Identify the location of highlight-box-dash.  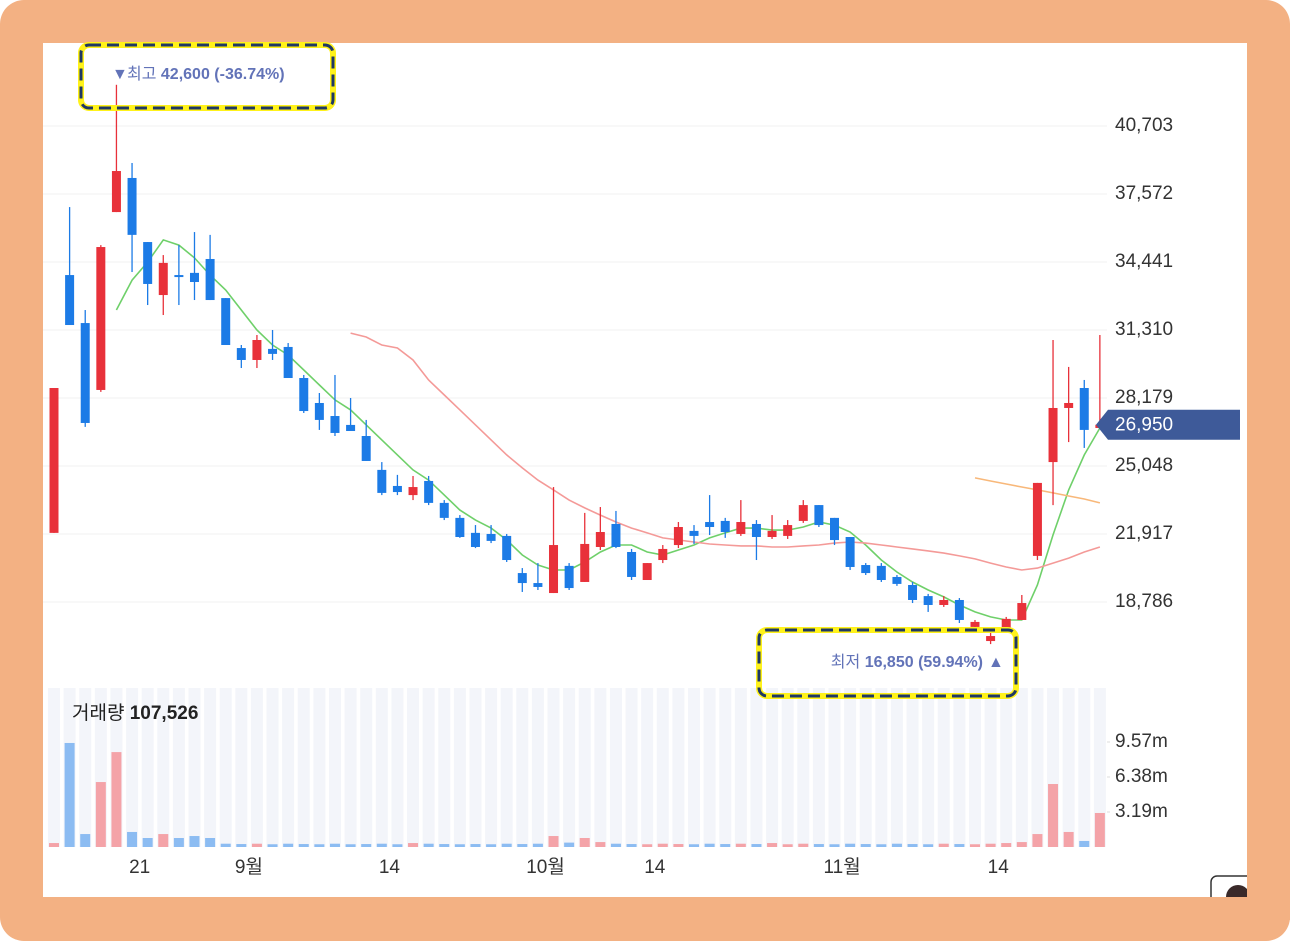
(887, 663).